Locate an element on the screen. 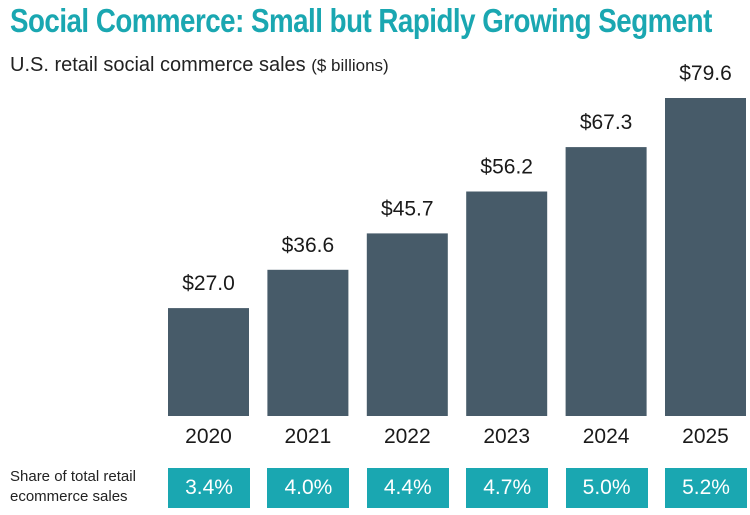 The image size is (750, 515). value-label-2024: $67.3 is located at coordinates (606, 122).